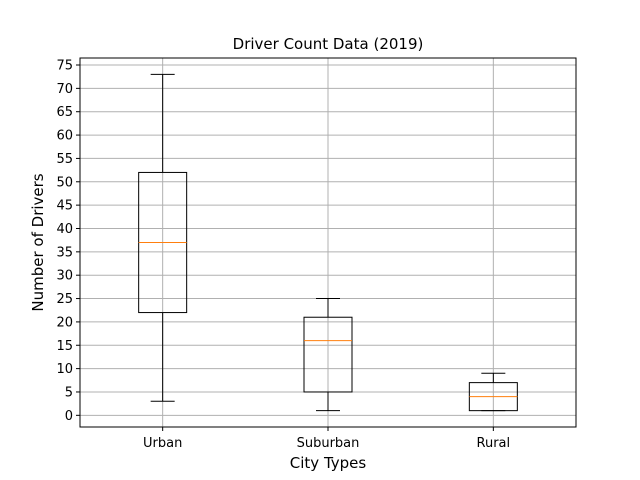 The image size is (640, 480). Describe the element at coordinates (64, 112) in the screenshot. I see `y-tick-label: 65` at that location.